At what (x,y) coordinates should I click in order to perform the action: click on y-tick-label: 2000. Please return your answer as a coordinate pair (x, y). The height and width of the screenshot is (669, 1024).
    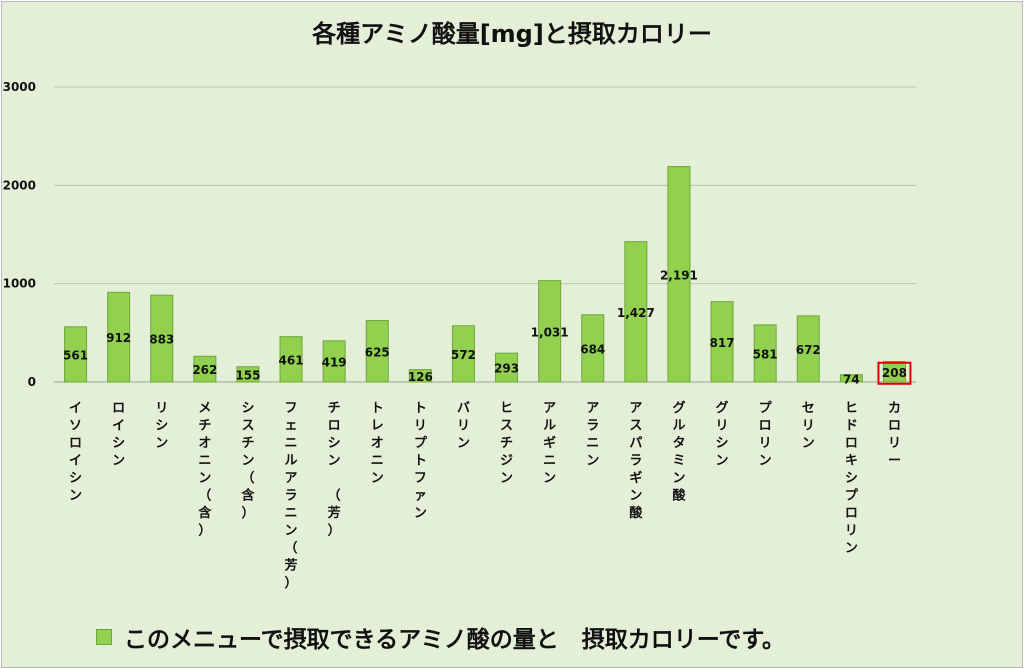
    Looking at the image, I should click on (19, 185).